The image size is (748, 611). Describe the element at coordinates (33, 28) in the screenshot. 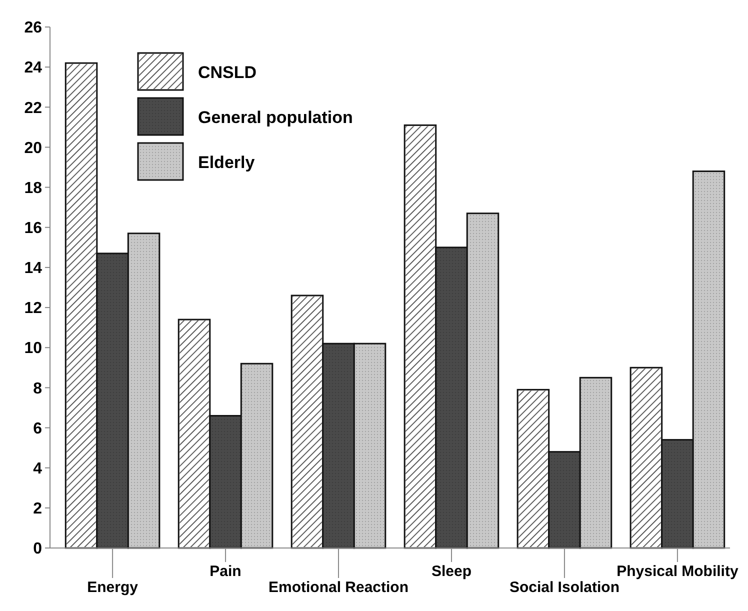

I see `y-tick-label: 26` at that location.